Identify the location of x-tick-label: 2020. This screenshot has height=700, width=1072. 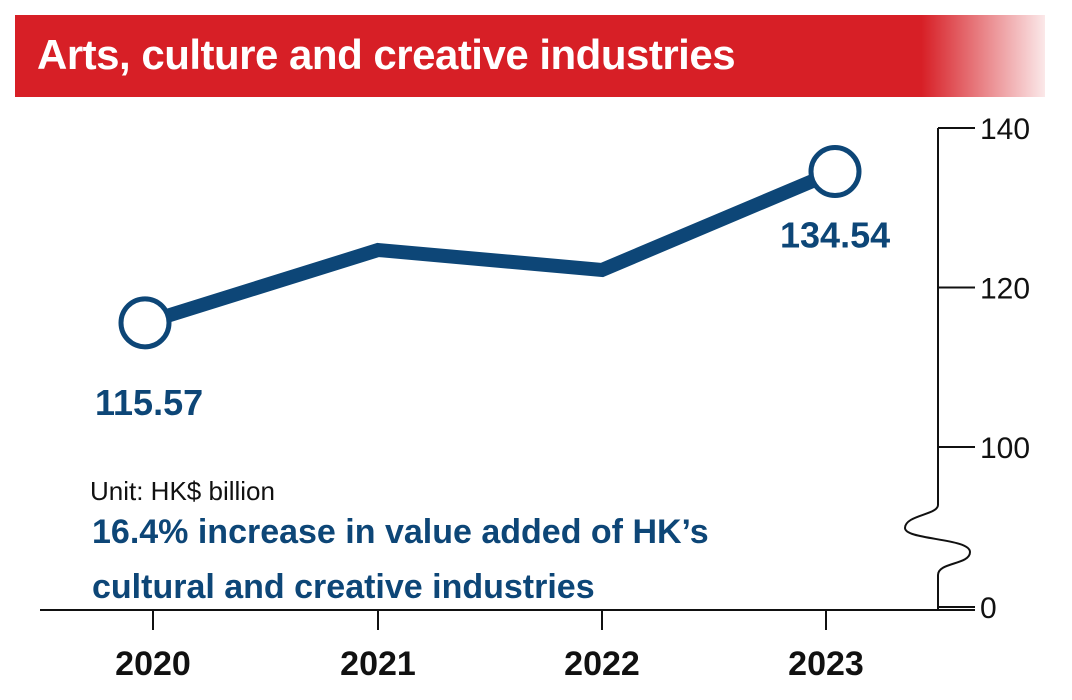
(153, 664).